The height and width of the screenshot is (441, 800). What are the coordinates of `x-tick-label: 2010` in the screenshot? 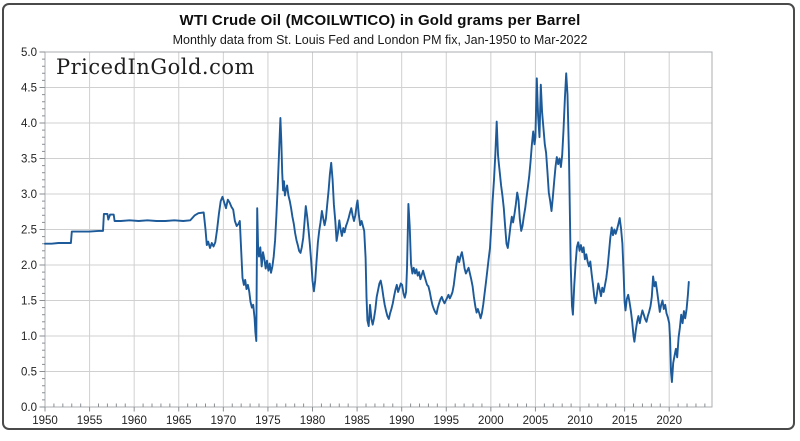 It's located at (580, 421).